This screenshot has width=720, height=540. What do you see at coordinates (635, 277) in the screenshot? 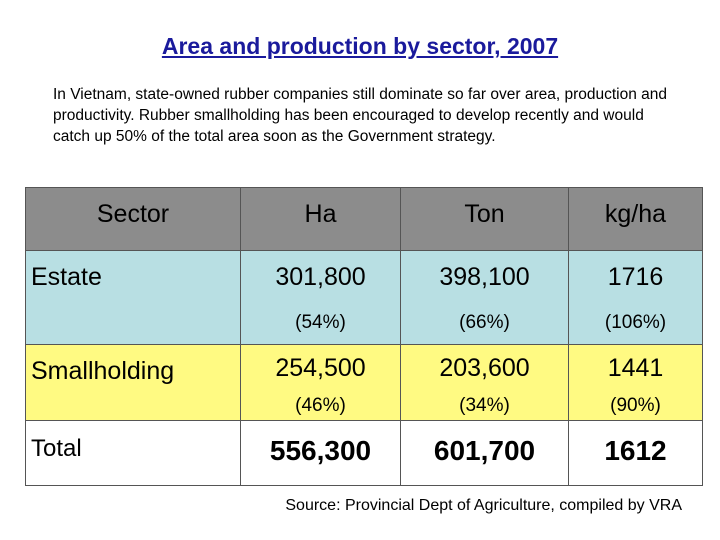
I see `kgha-value: 1716` at bounding box center [635, 277].